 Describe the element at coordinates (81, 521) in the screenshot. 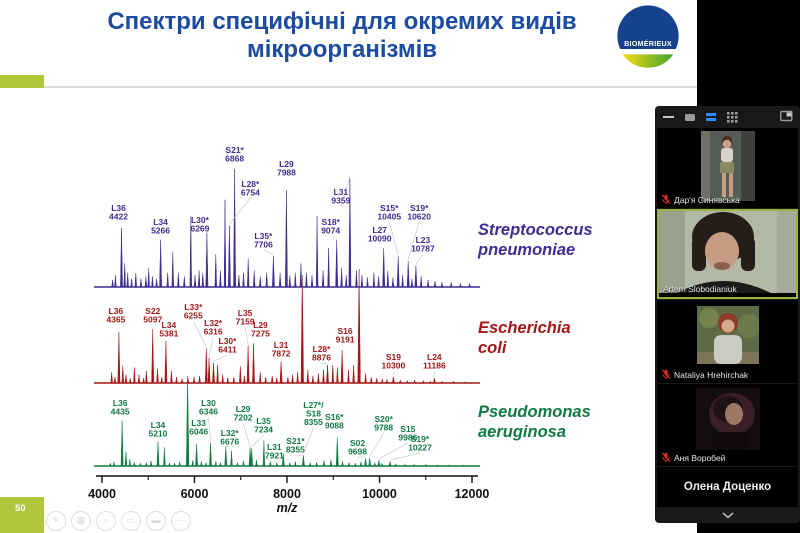

I see `see-all-slides-icon: ▦` at that location.